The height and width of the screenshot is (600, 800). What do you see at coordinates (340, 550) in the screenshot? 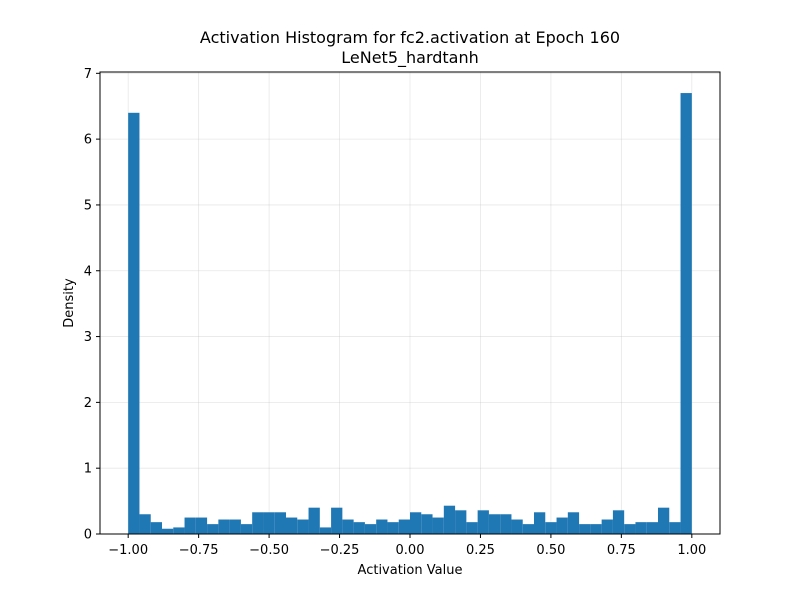
I see `x-tick-label: −0.25` at bounding box center [340, 550].